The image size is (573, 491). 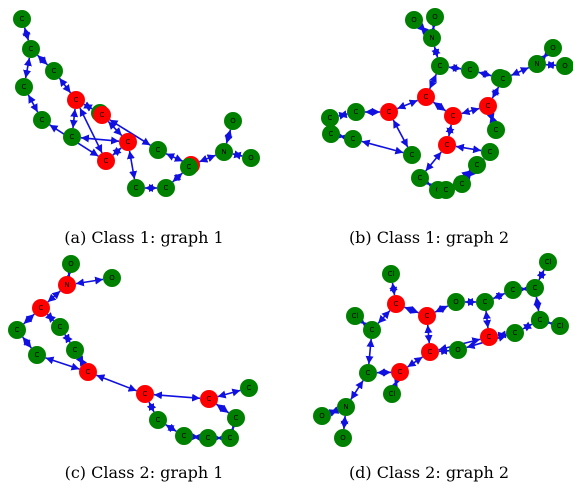 I want to click on node-c1: O, so click(x=71, y=264).